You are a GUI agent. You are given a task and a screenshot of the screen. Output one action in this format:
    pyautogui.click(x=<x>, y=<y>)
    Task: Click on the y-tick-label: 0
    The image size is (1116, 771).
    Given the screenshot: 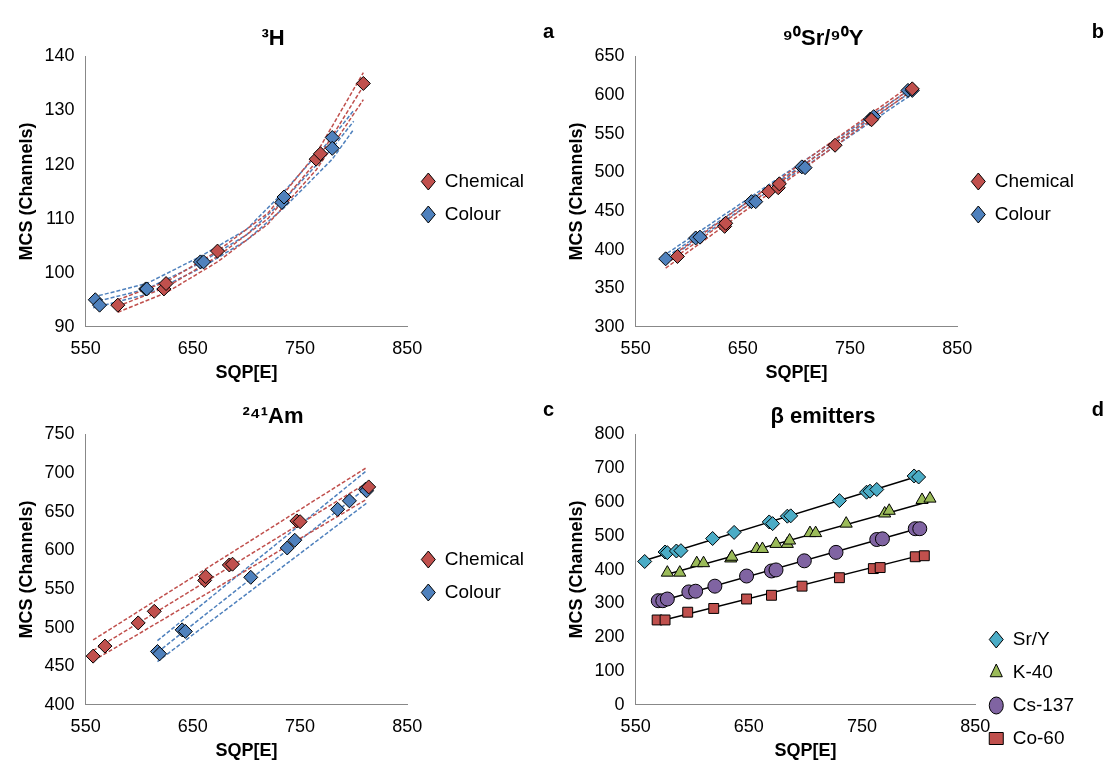 What is the action you would take?
    pyautogui.click(x=619, y=703)
    